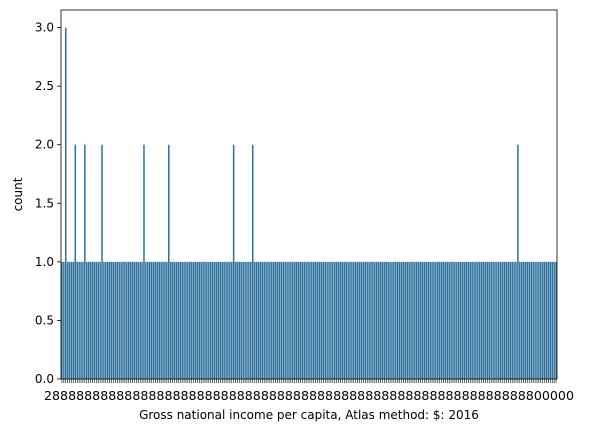 This screenshot has width=594, height=432. Describe the element at coordinates (44, 86) in the screenshot. I see `y-tick-label: 2.5` at that location.